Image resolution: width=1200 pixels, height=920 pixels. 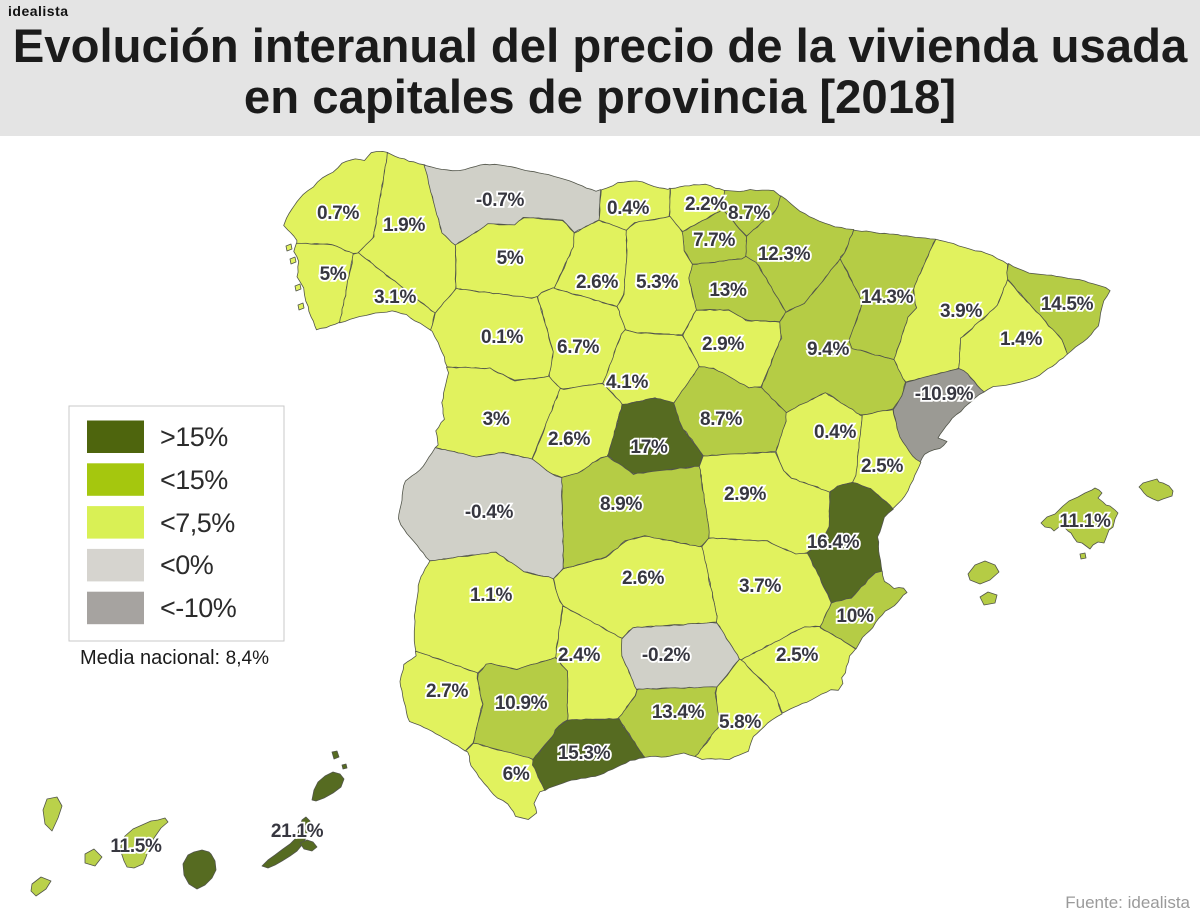 I want to click on svg-text: 15.3%, so click(x=584, y=753).